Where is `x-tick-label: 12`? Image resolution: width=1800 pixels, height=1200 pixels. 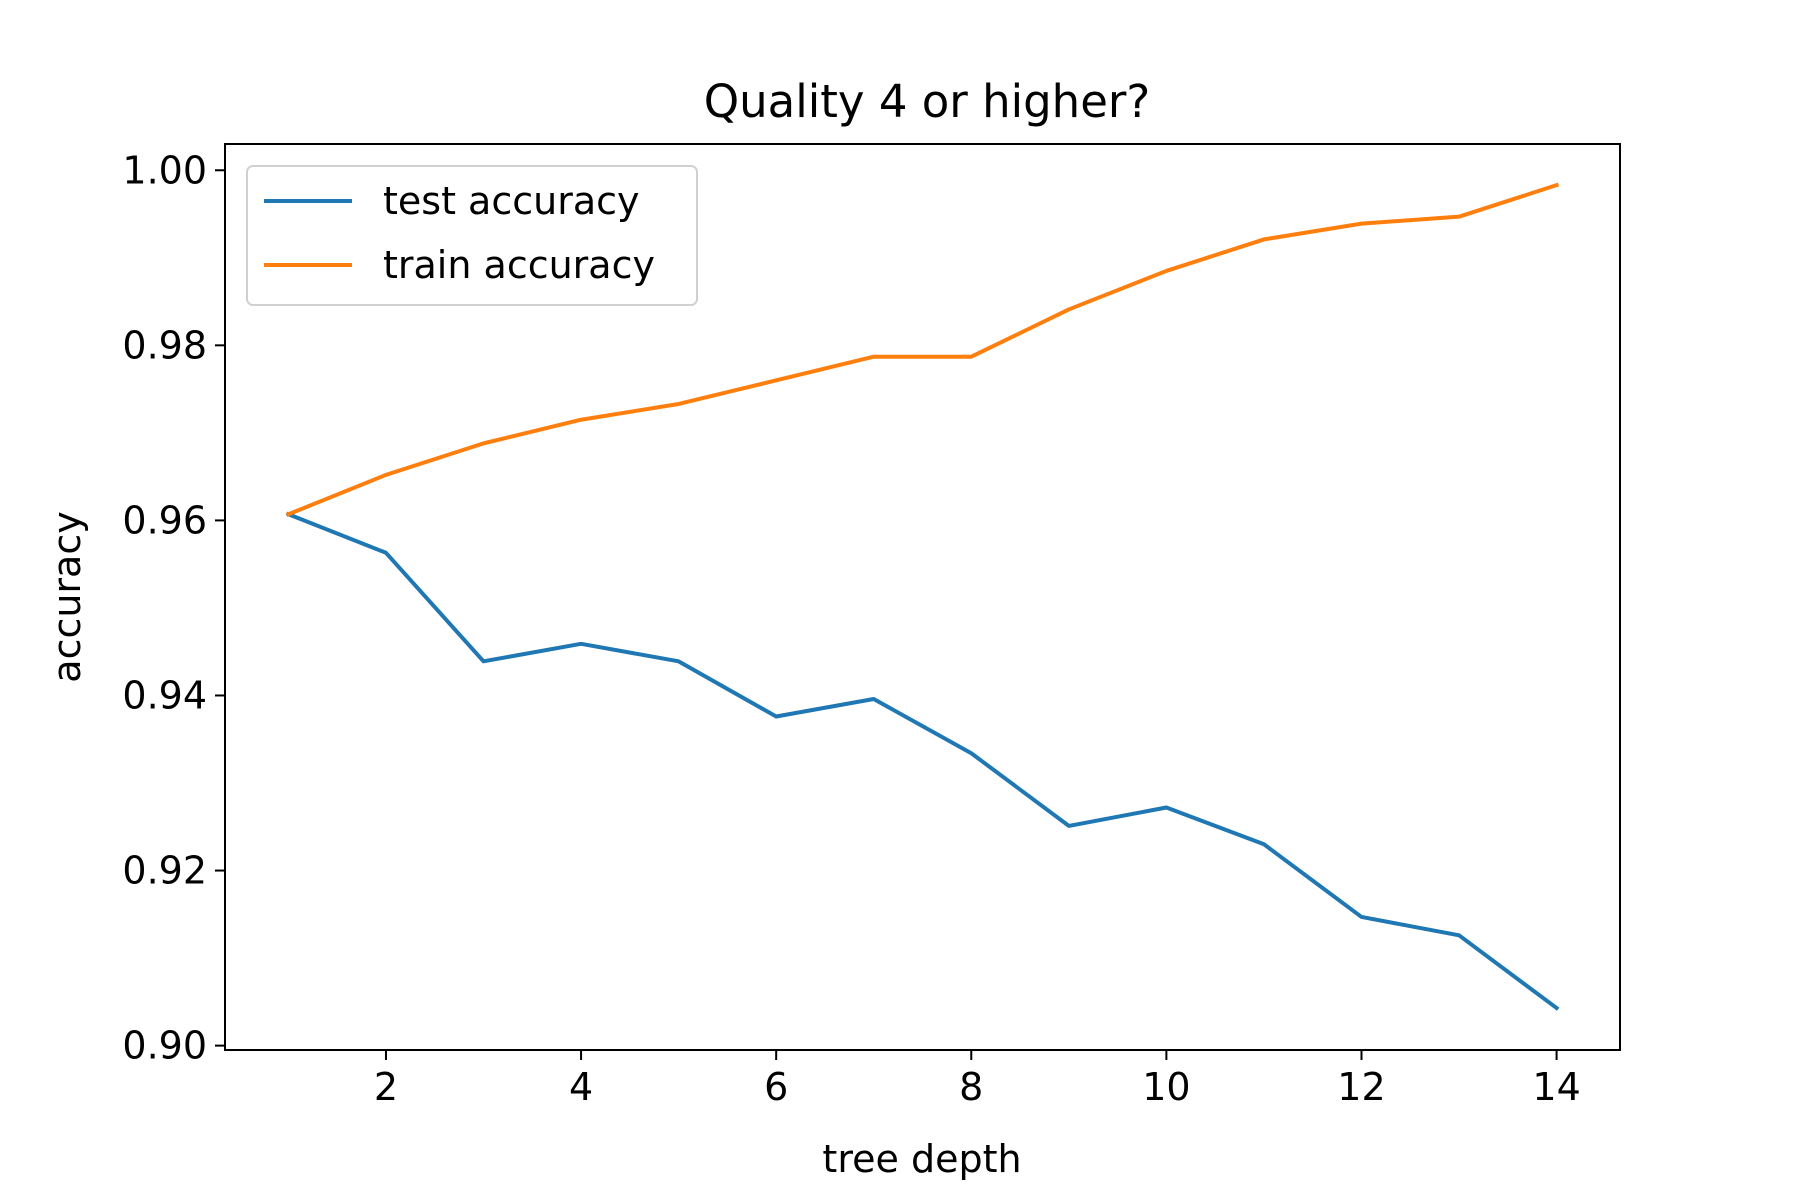
x-tick-label: 12 is located at coordinates (1361, 1087).